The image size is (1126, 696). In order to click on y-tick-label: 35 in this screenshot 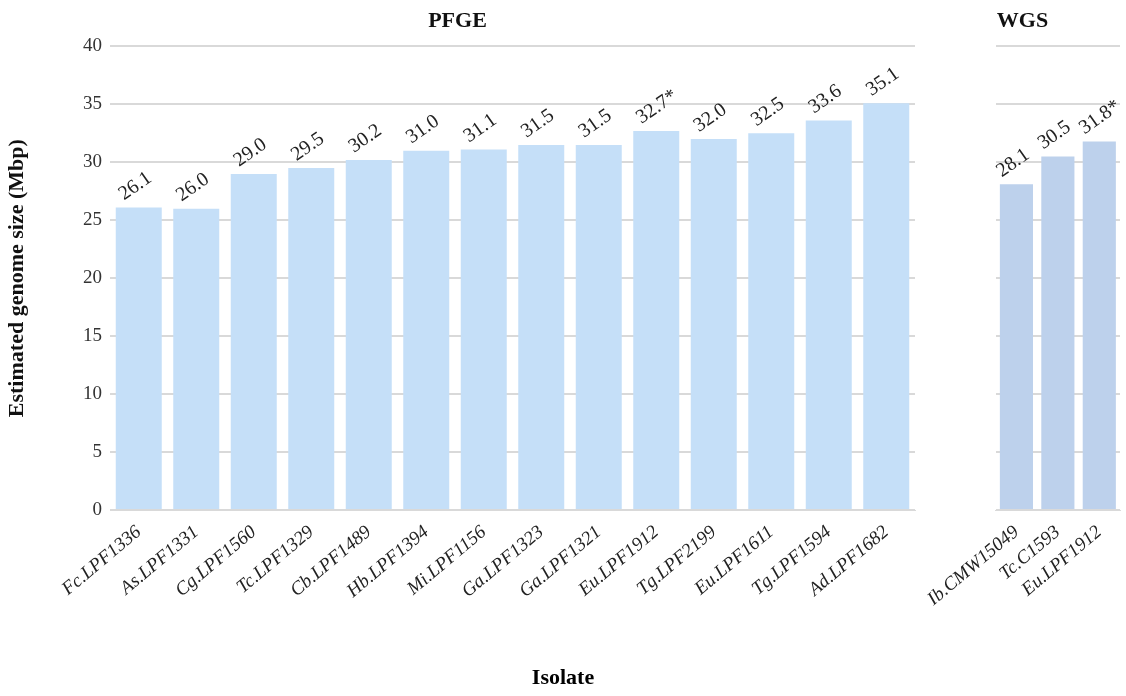, I will do `click(92, 103)`.